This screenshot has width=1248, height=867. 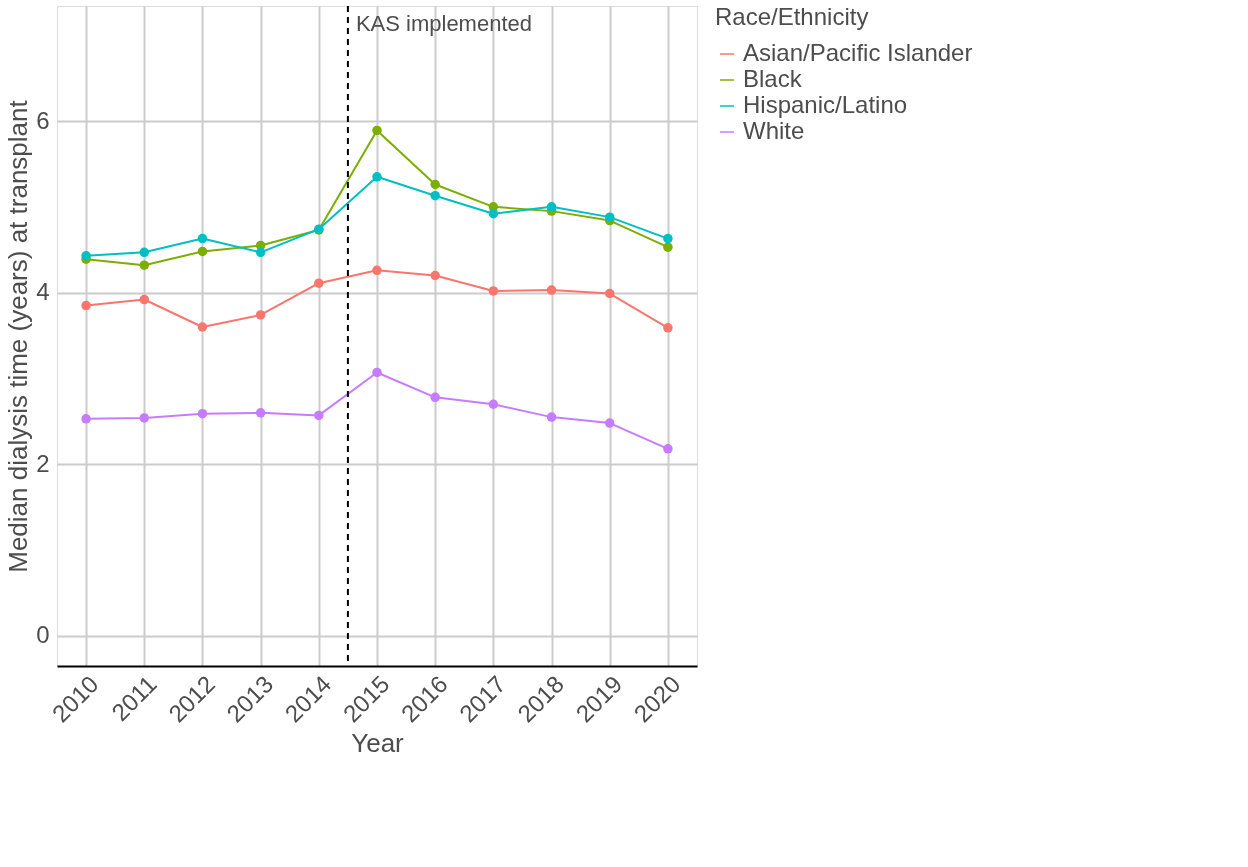 I want to click on y-axis-title: Median dialysis time (years) at transplant, so click(x=18, y=336).